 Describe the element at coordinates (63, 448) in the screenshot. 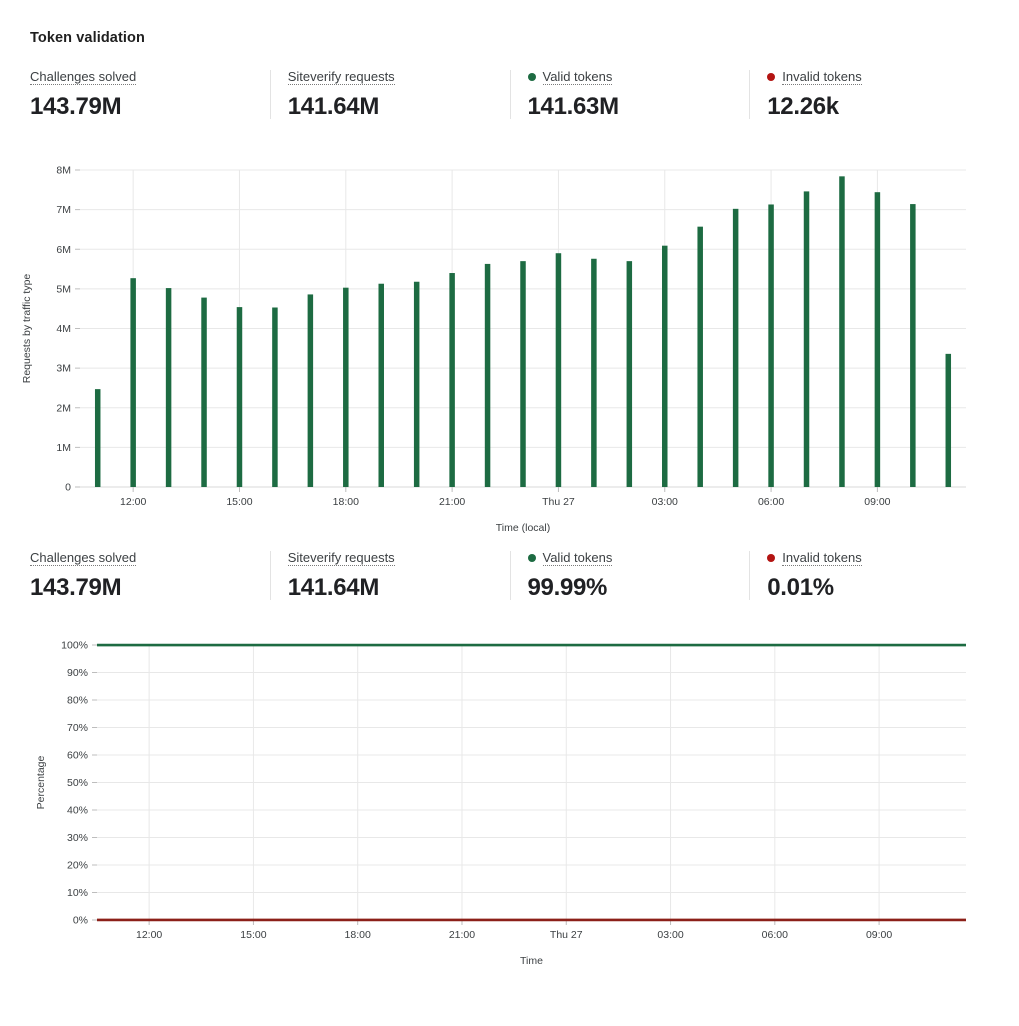

I see `y-tick-label: 1M` at that location.